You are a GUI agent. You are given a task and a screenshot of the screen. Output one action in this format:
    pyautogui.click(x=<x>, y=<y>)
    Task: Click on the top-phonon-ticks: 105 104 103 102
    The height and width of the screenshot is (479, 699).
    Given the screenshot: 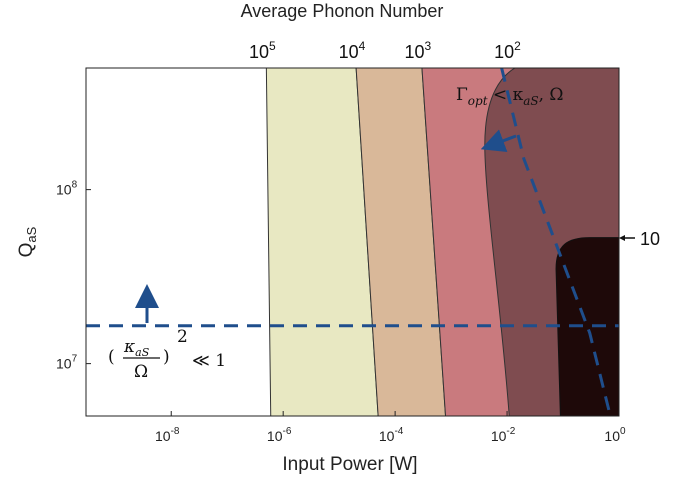 What is the action you would take?
    pyautogui.click(x=385, y=50)
    